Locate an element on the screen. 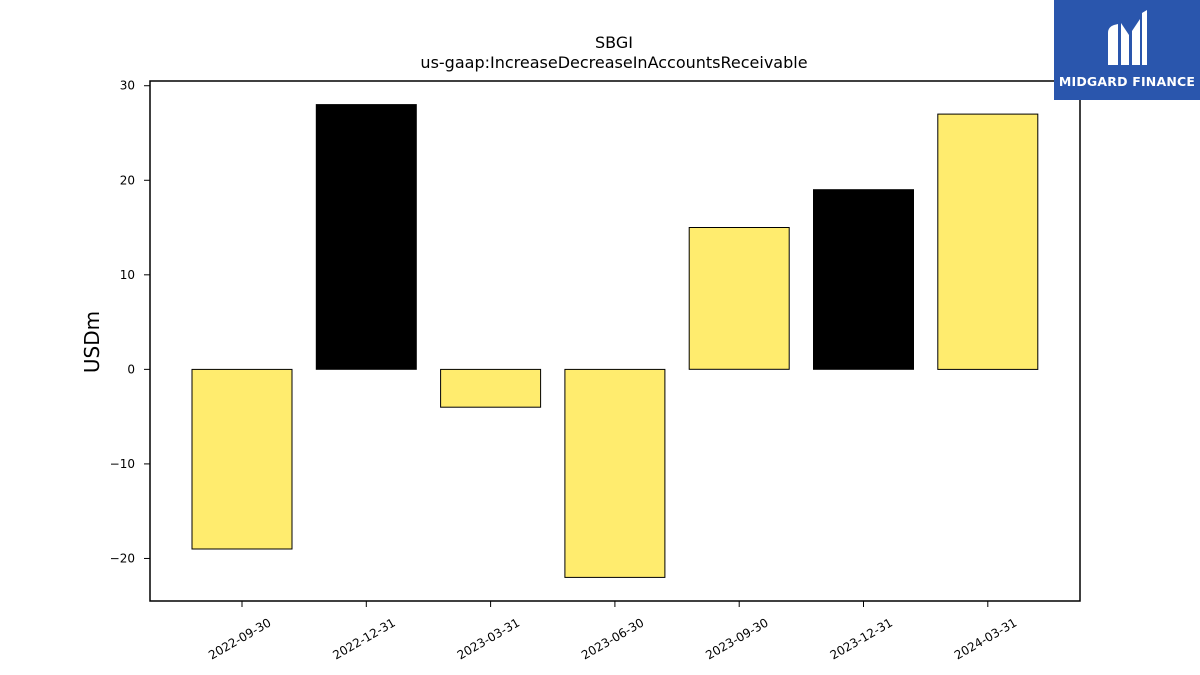  chart-title: SBGI is located at coordinates (614, 42).